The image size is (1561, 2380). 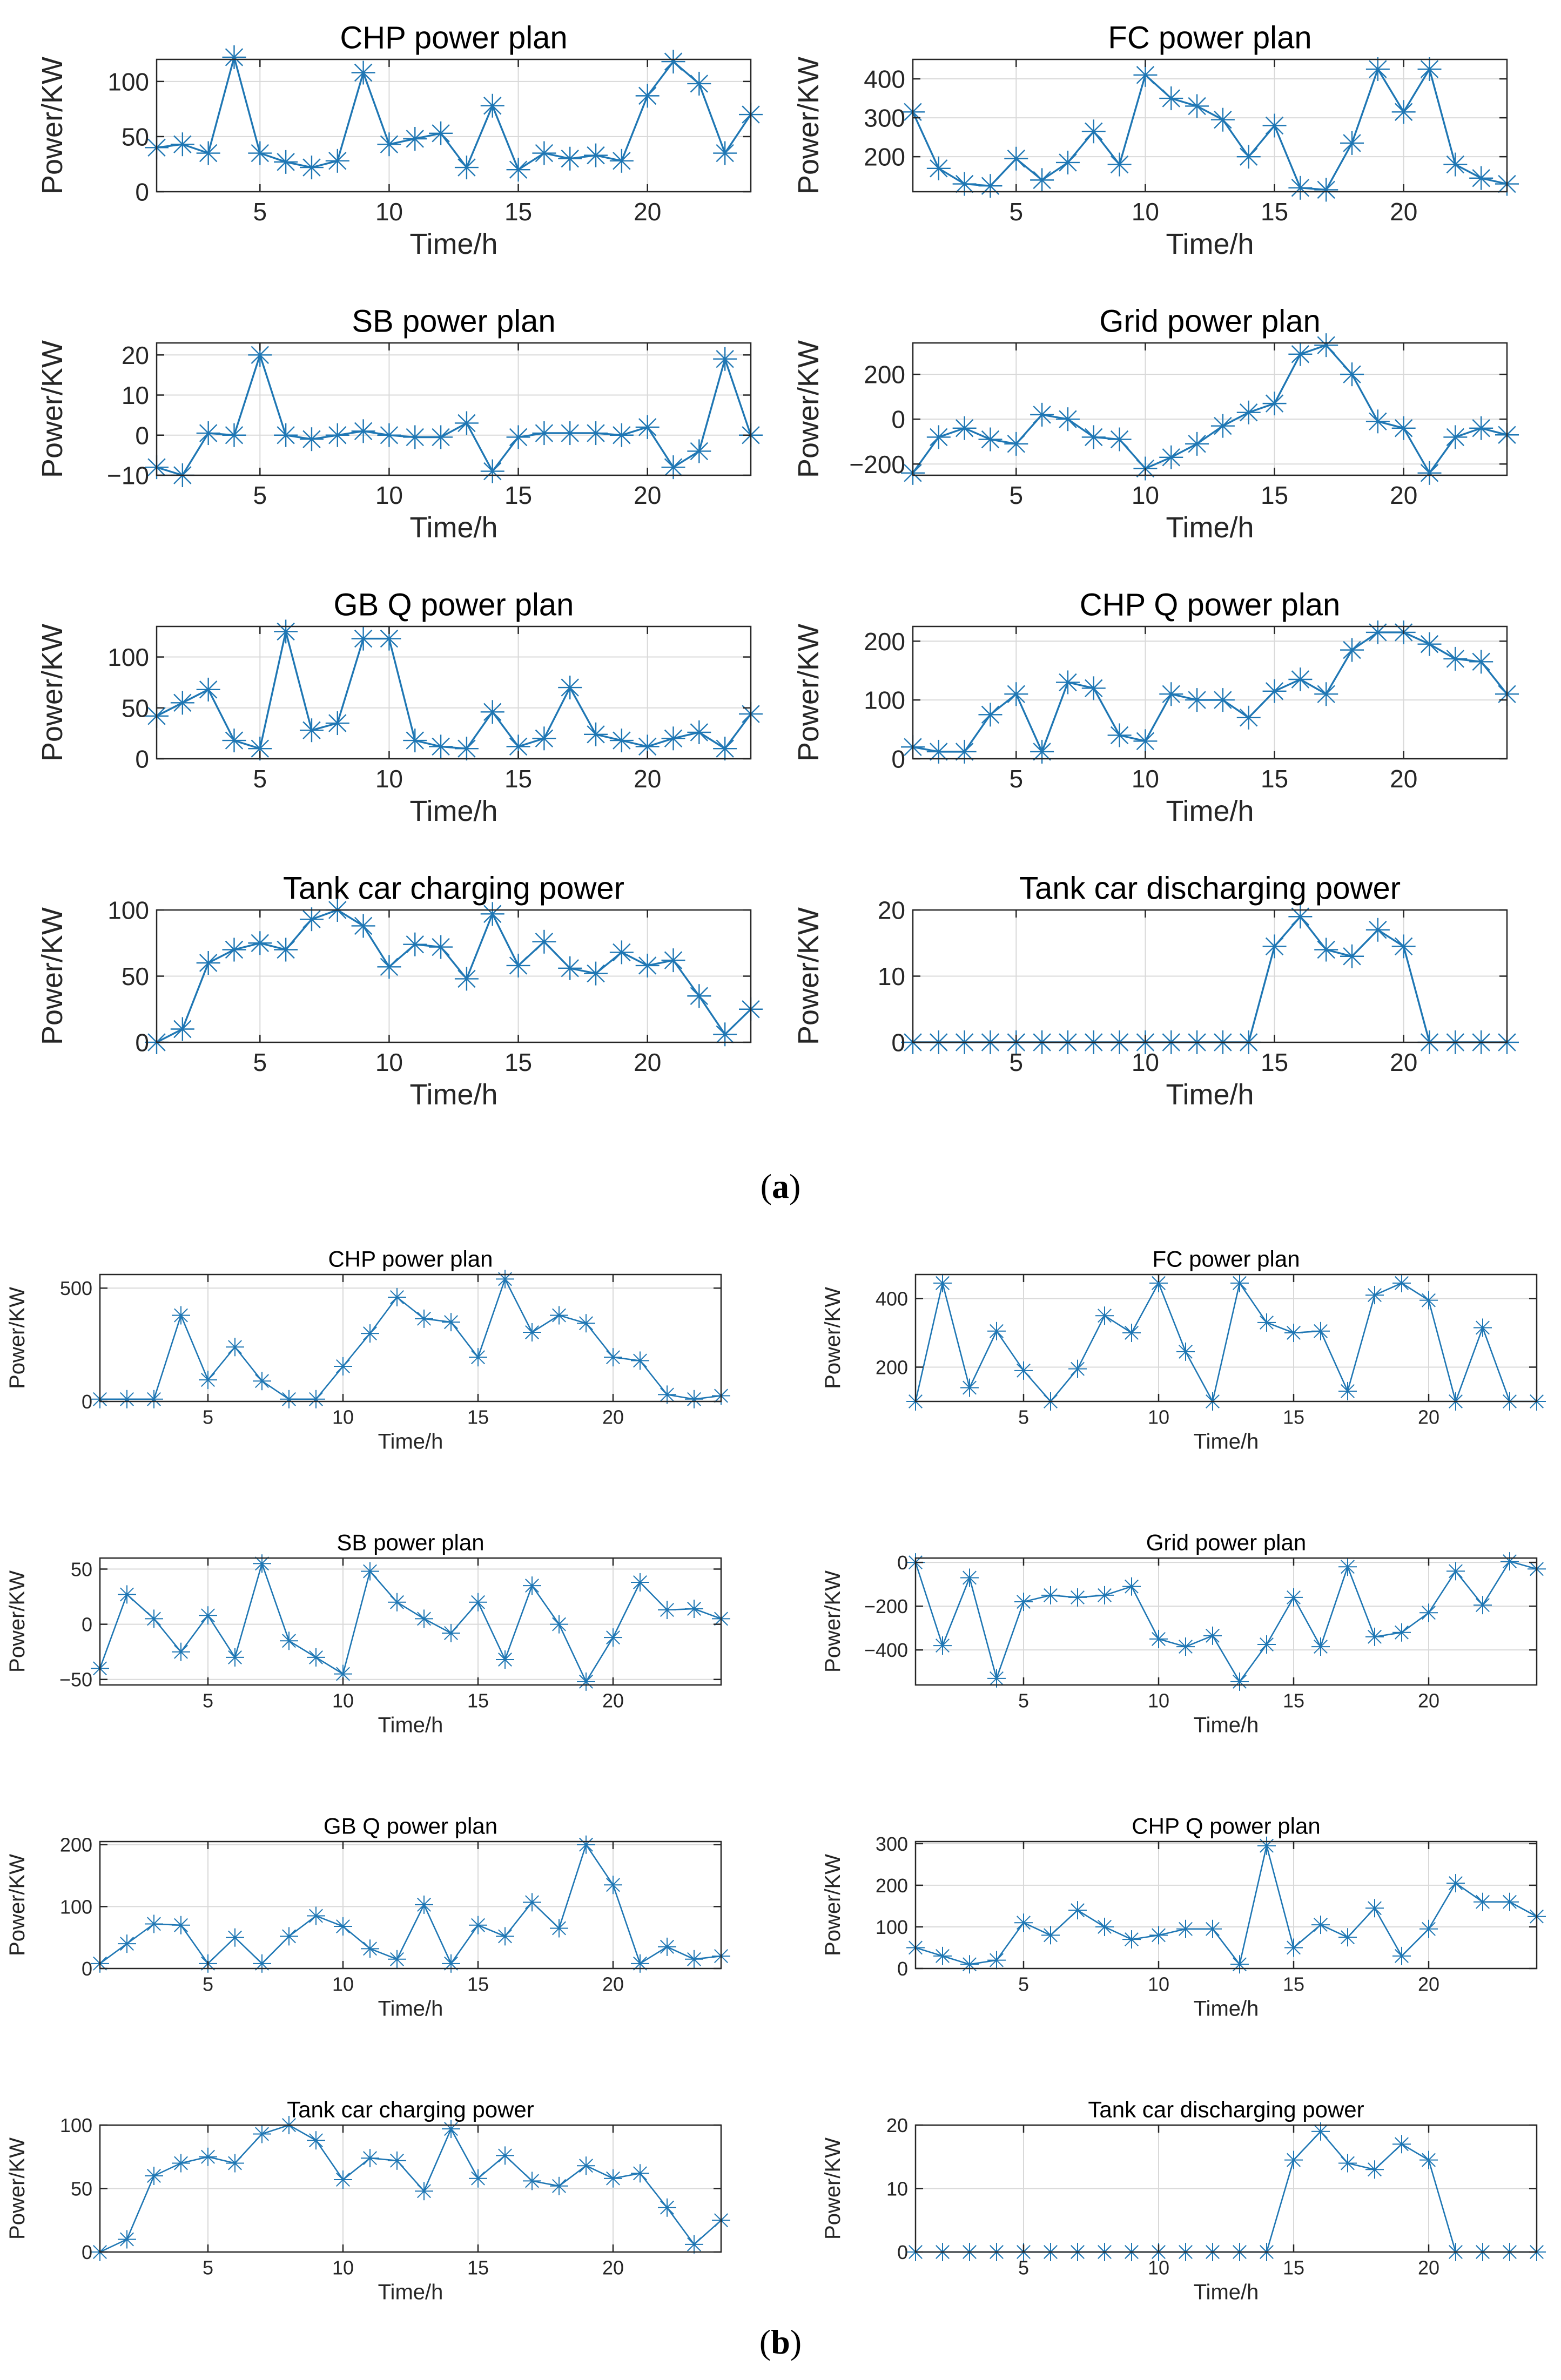 I want to click on y-tick-label: 50, so click(x=135, y=976).